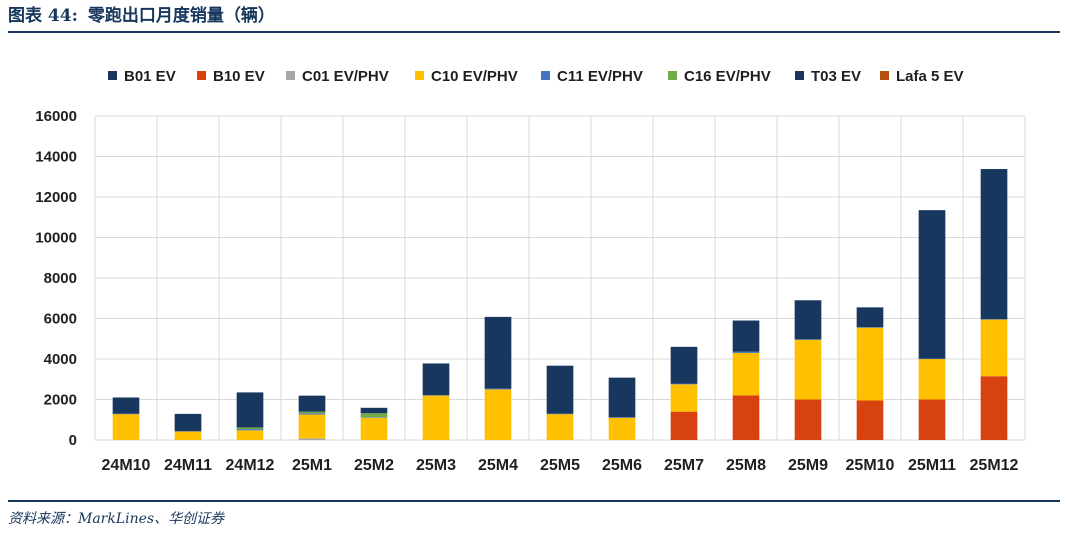  I want to click on x-tick-label-5: 25M3, so click(436, 465).